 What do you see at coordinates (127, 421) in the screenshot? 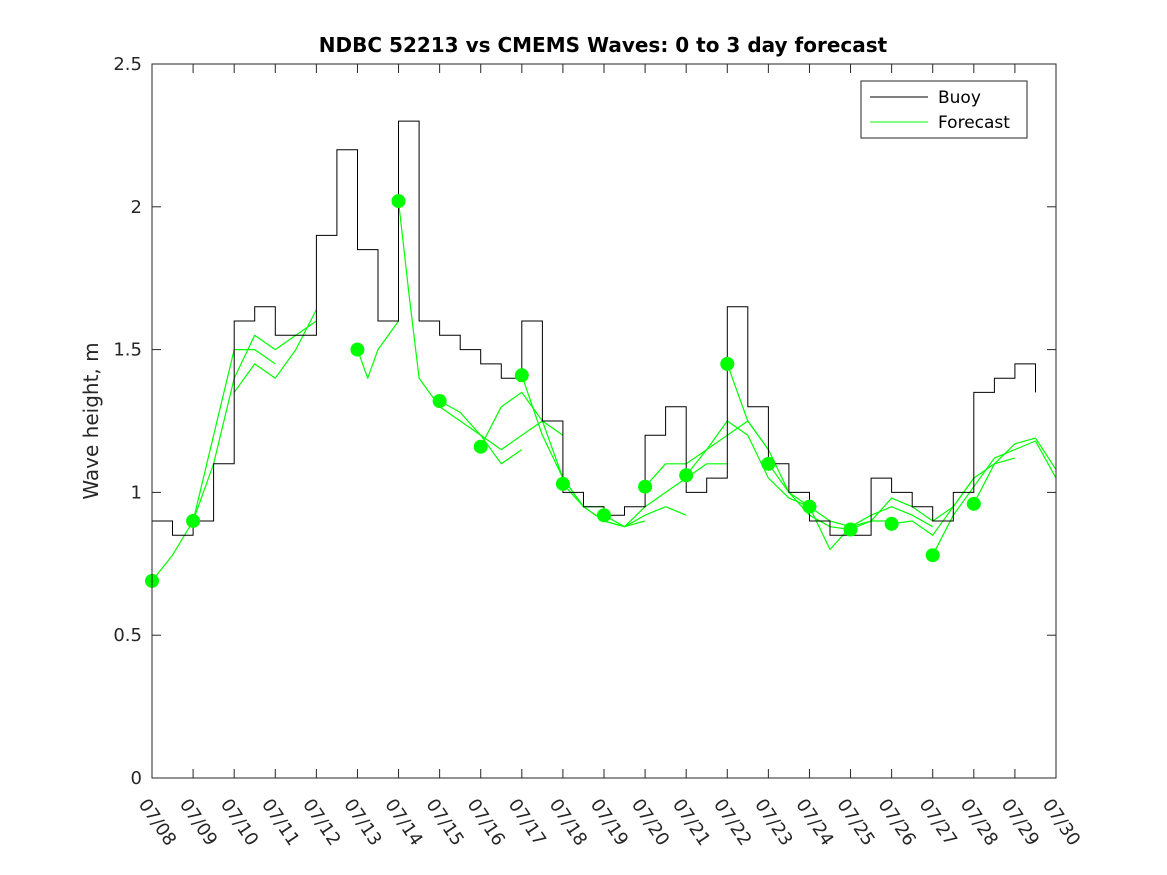
I see `y-tick-labels: 0 0.5 1 1.5 2 2.5` at bounding box center [127, 421].